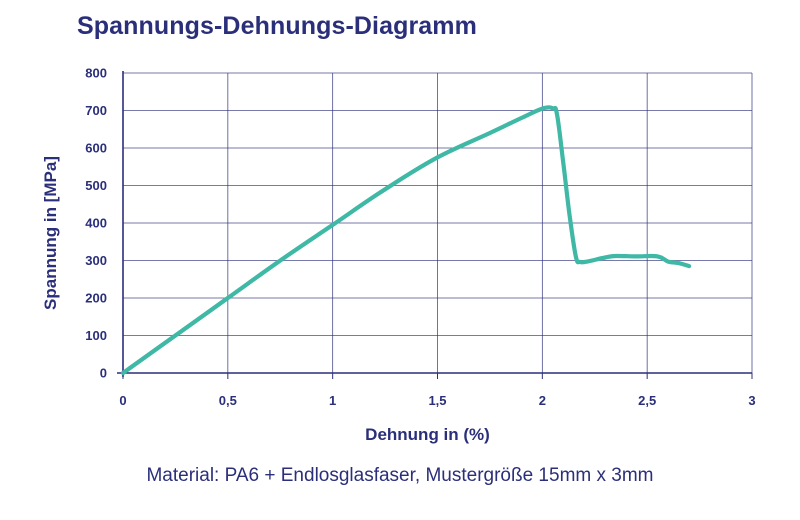  What do you see at coordinates (96, 110) in the screenshot?
I see `y-tick-label: 700` at bounding box center [96, 110].